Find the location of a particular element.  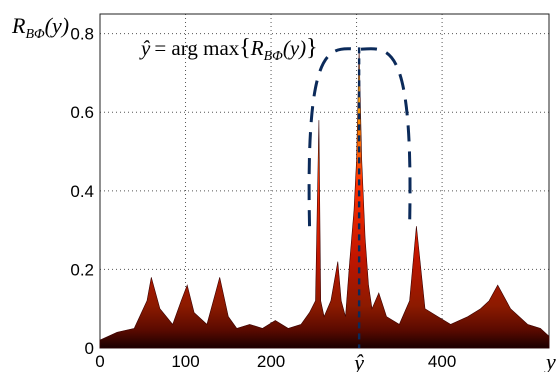

x-axis-label: y is located at coordinates (550, 360).